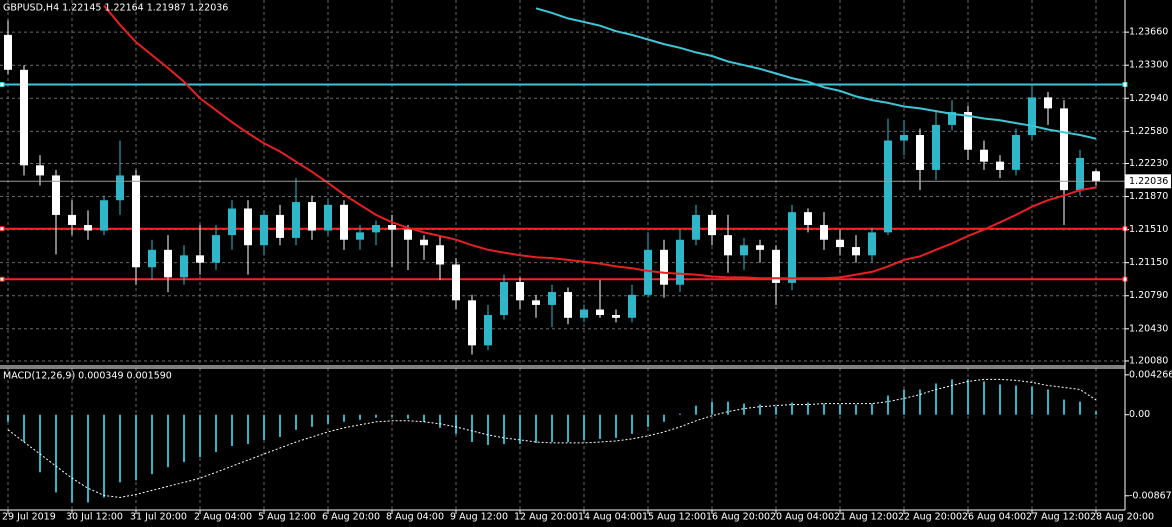 Image resolution: width=1172 pixels, height=527 pixels. I want to click on x-tick-label: 16 Aug 20:00, so click(738, 517).